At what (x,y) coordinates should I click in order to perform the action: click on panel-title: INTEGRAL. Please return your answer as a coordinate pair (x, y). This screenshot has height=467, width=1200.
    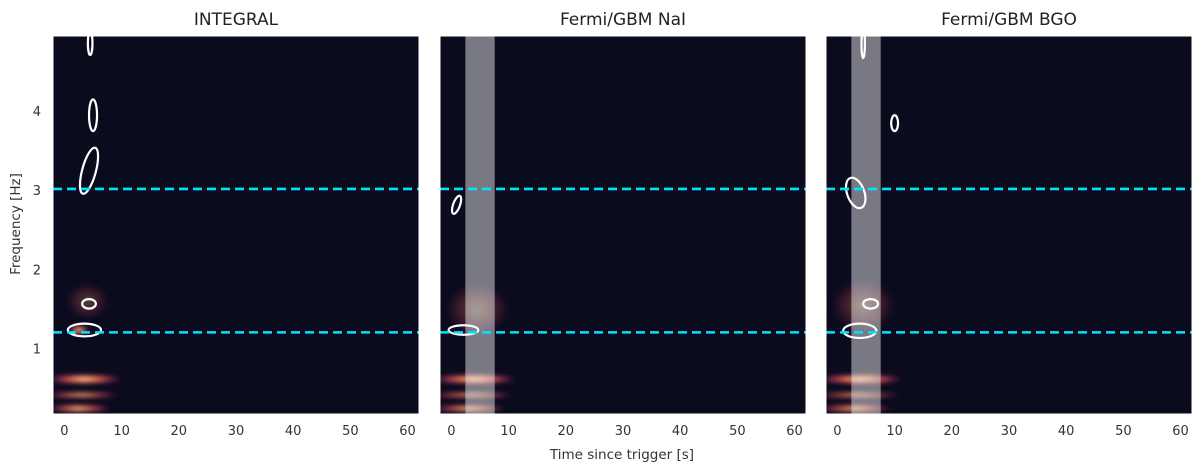
    Looking at the image, I should click on (236, 20).